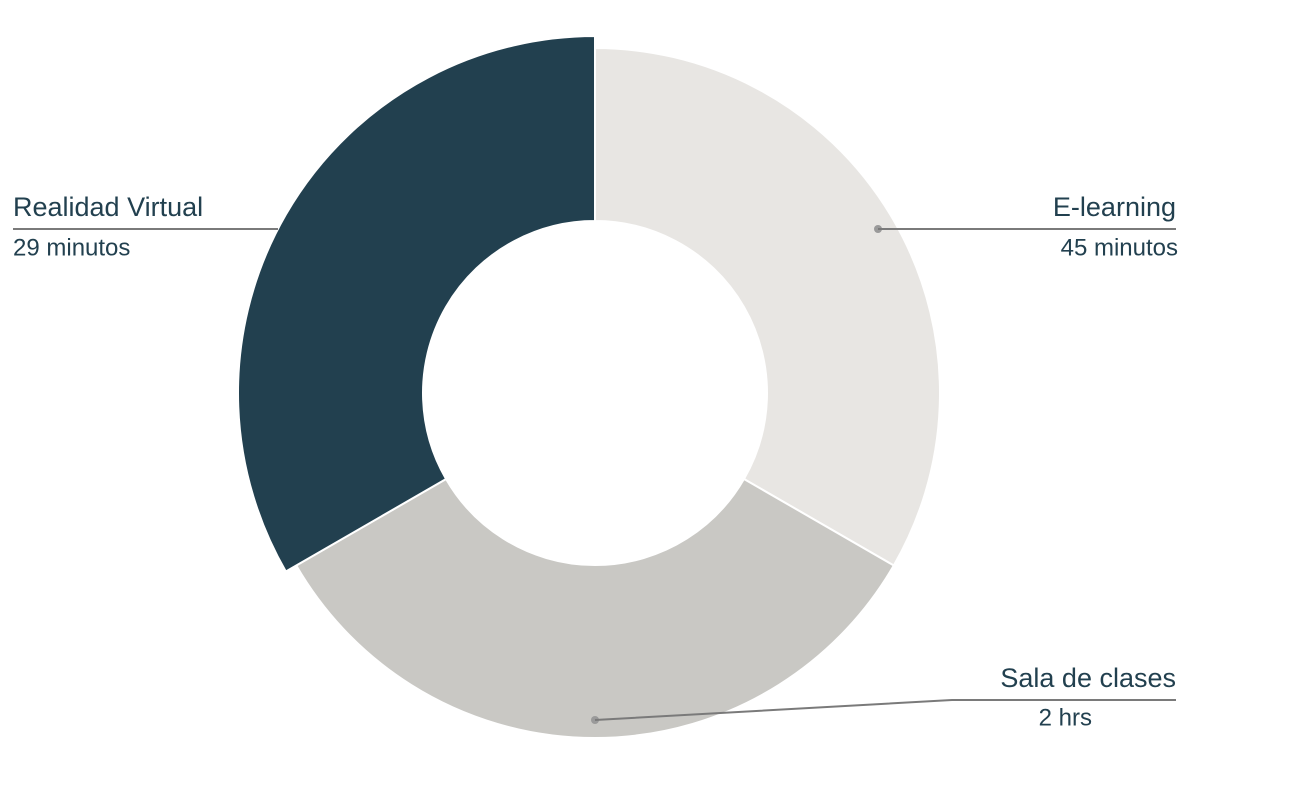 The width and height of the screenshot is (1307, 789). I want to click on slice-label: E-learning, so click(1114, 207).